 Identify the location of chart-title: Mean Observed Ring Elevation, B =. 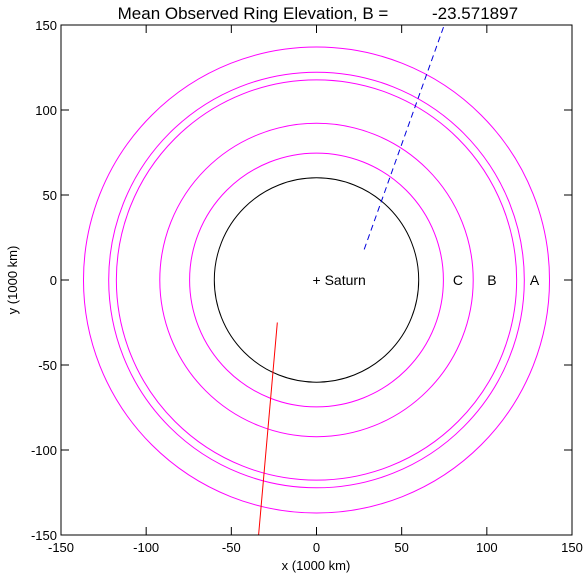
(253, 13).